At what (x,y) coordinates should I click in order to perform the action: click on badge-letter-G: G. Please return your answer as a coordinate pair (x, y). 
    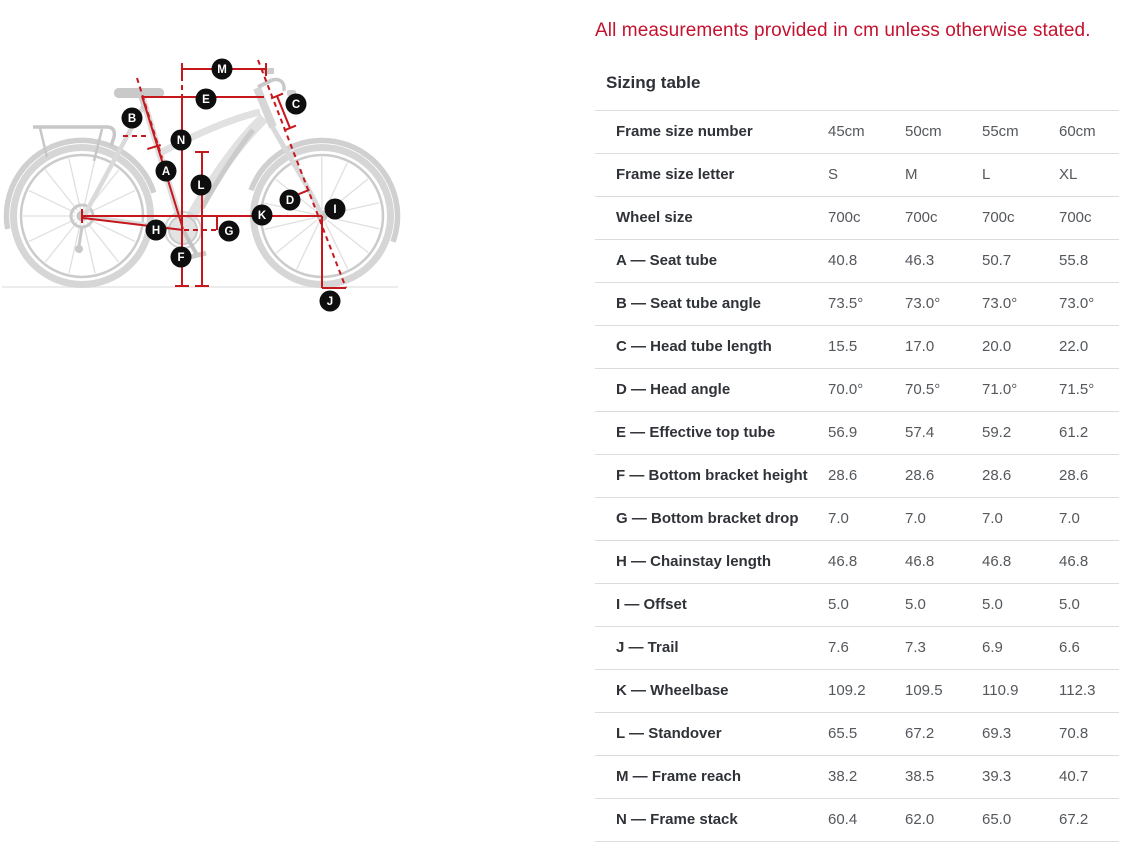
    Looking at the image, I should click on (229, 232).